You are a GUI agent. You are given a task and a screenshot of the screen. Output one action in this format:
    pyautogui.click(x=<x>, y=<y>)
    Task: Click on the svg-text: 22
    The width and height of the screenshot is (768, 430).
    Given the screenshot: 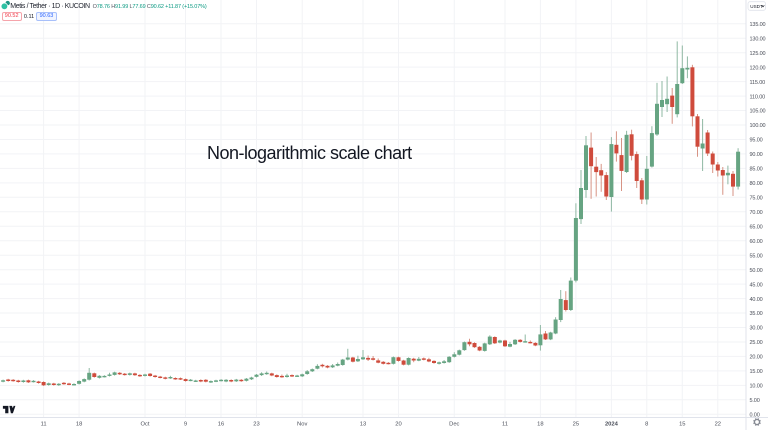 What is the action you would take?
    pyautogui.click(x=718, y=425)
    